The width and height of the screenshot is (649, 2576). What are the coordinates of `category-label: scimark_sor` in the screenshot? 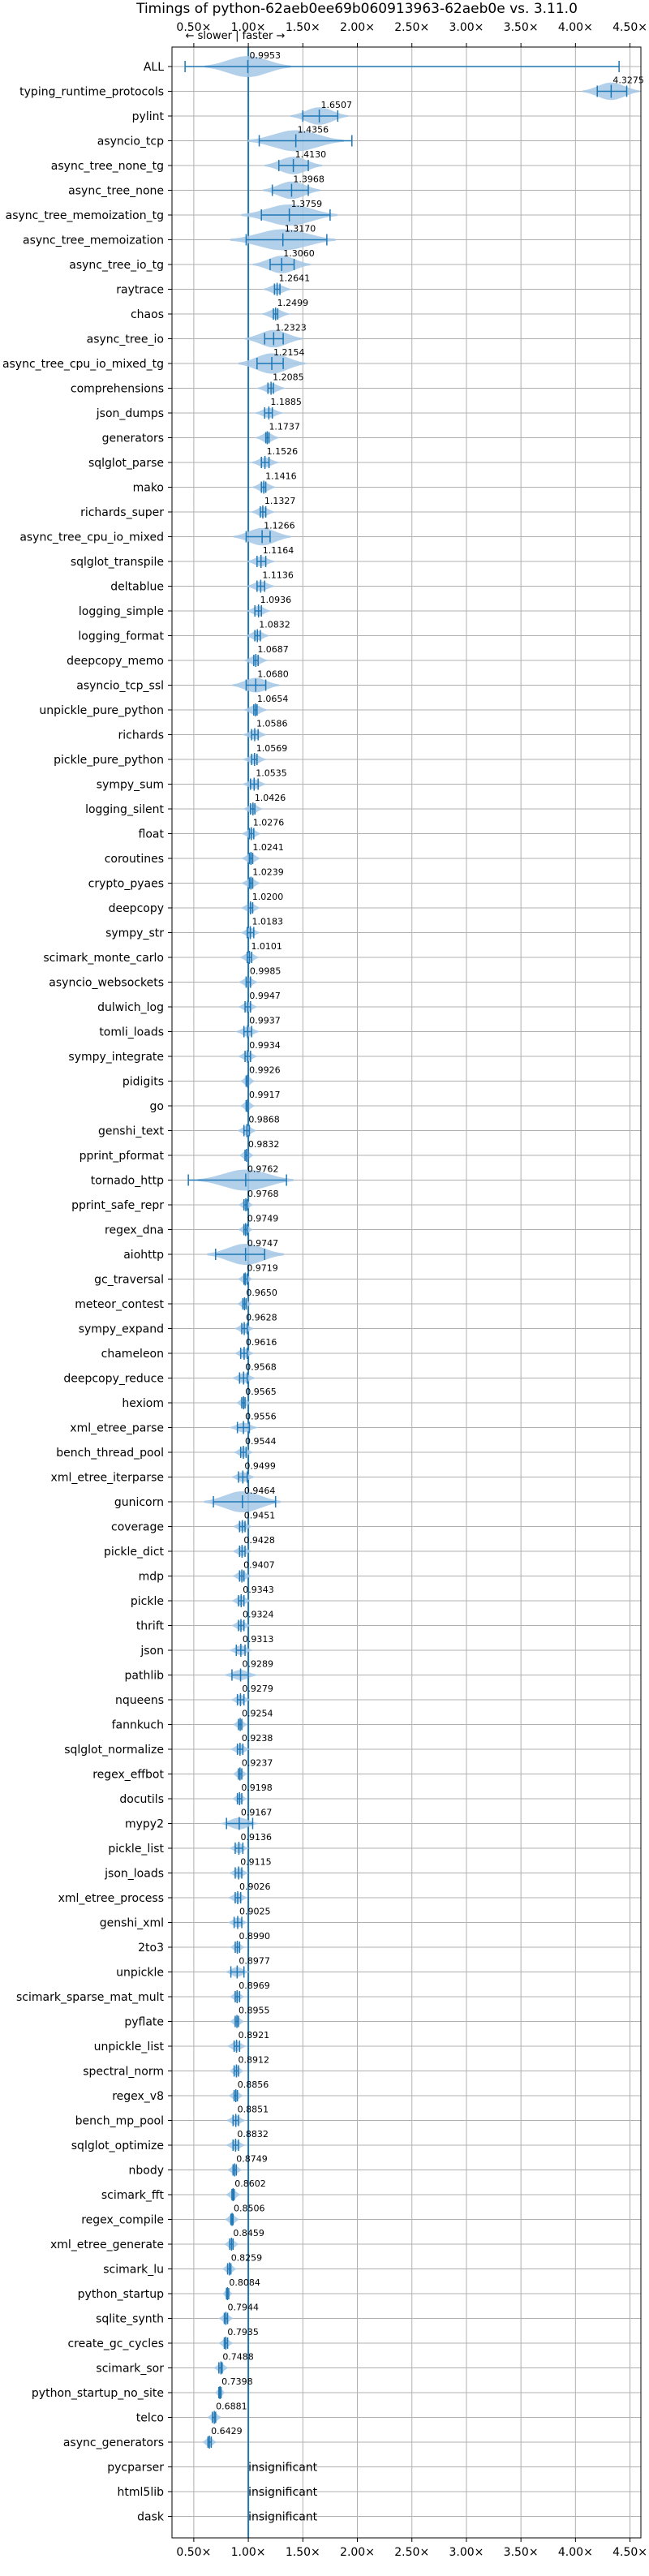 It's located at (130, 2369).